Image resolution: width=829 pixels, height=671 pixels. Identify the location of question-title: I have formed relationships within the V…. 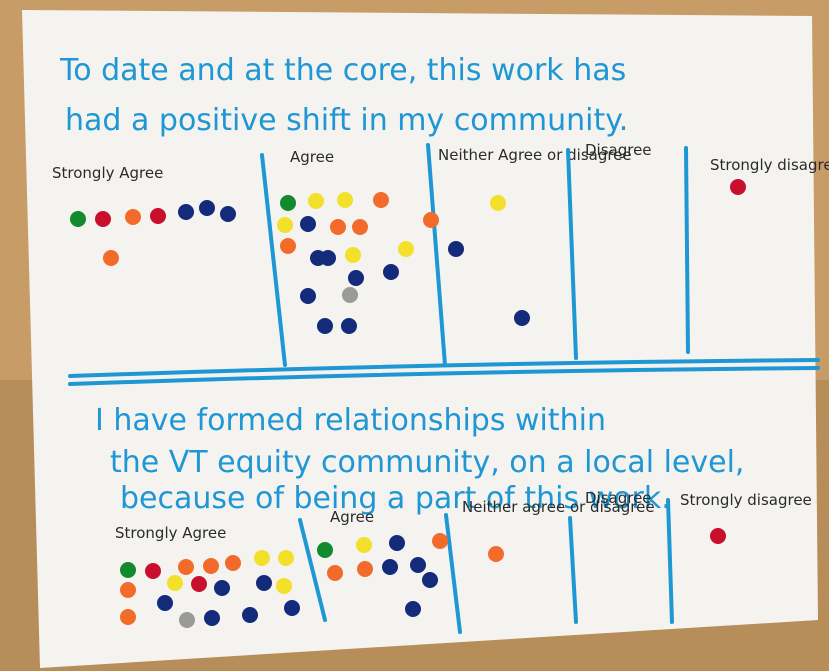
(424, 459).